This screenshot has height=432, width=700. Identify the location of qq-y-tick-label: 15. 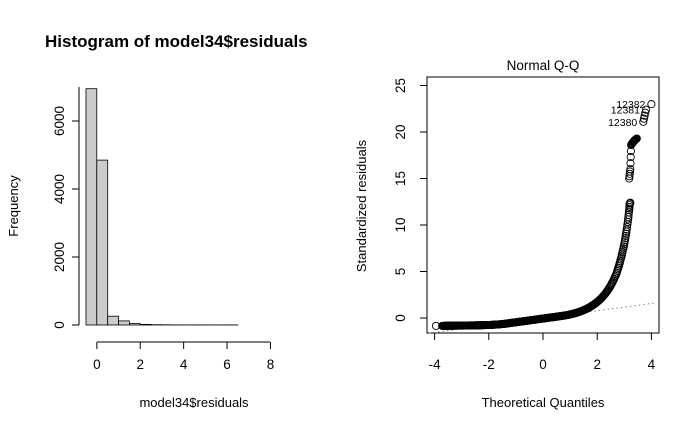
(400, 178).